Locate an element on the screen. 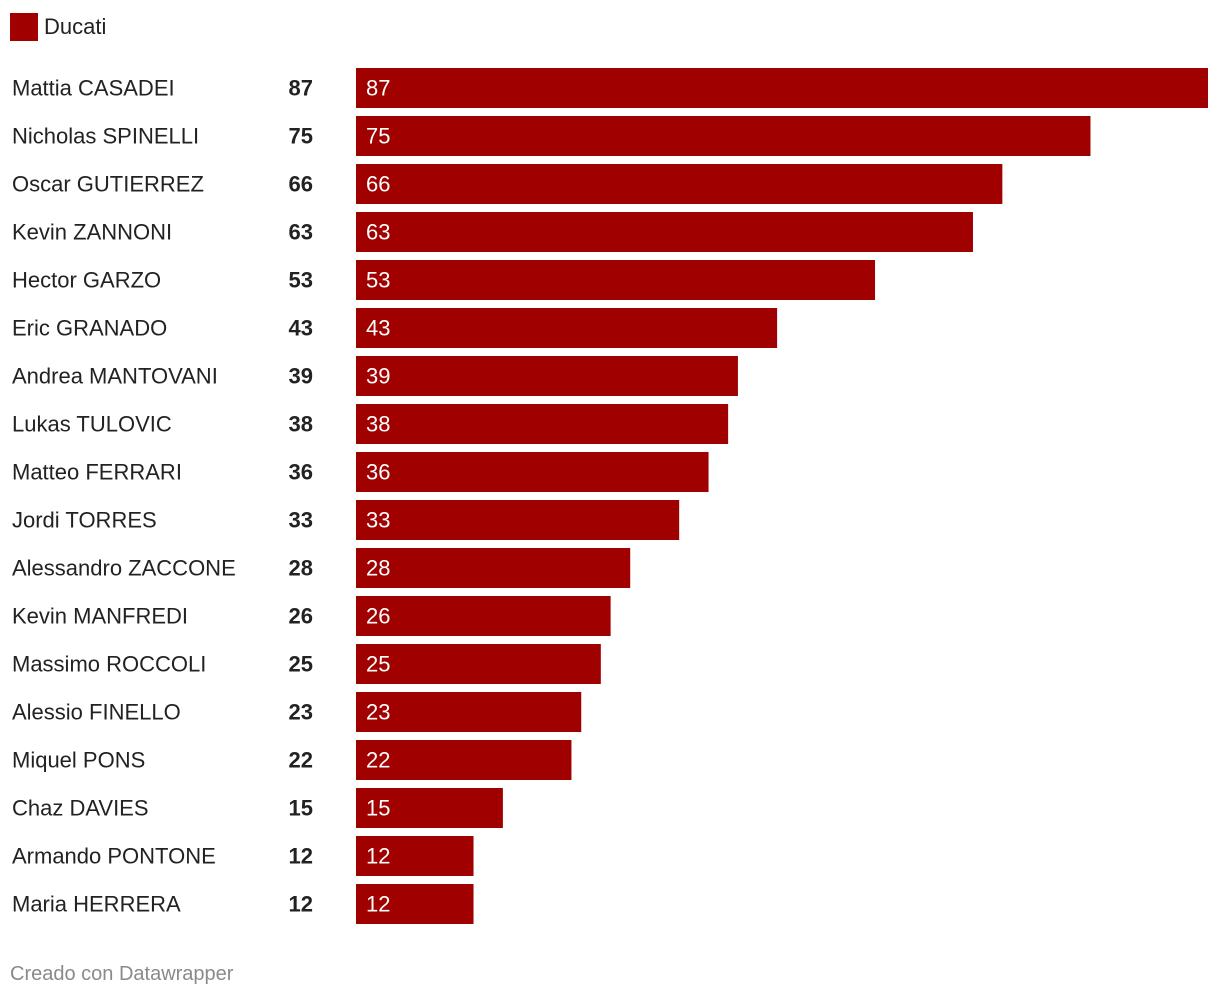 The height and width of the screenshot is (1002, 1220). category-label: Armando PONTONE is located at coordinates (114, 856).